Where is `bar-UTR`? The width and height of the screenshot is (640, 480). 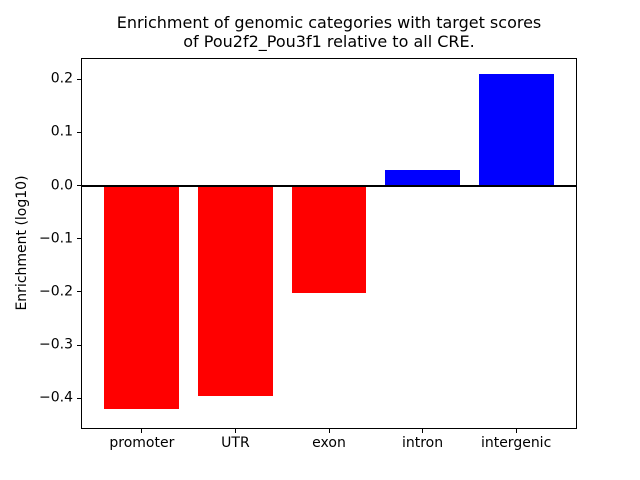 bar-UTR is located at coordinates (235, 290).